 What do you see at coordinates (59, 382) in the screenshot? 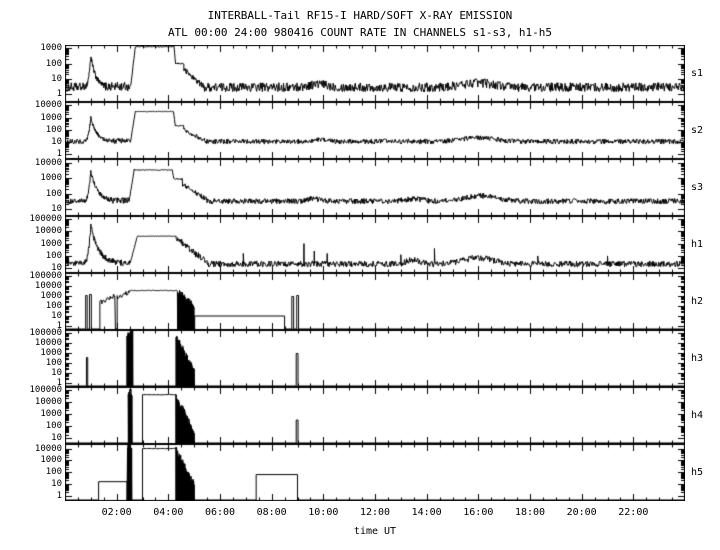
I see `y-tick-label-h3-1: 1` at bounding box center [59, 382].